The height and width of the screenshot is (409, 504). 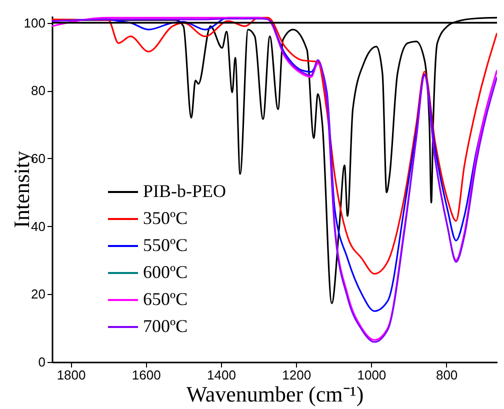 I want to click on y-tick-label: 20, so click(x=38, y=294).